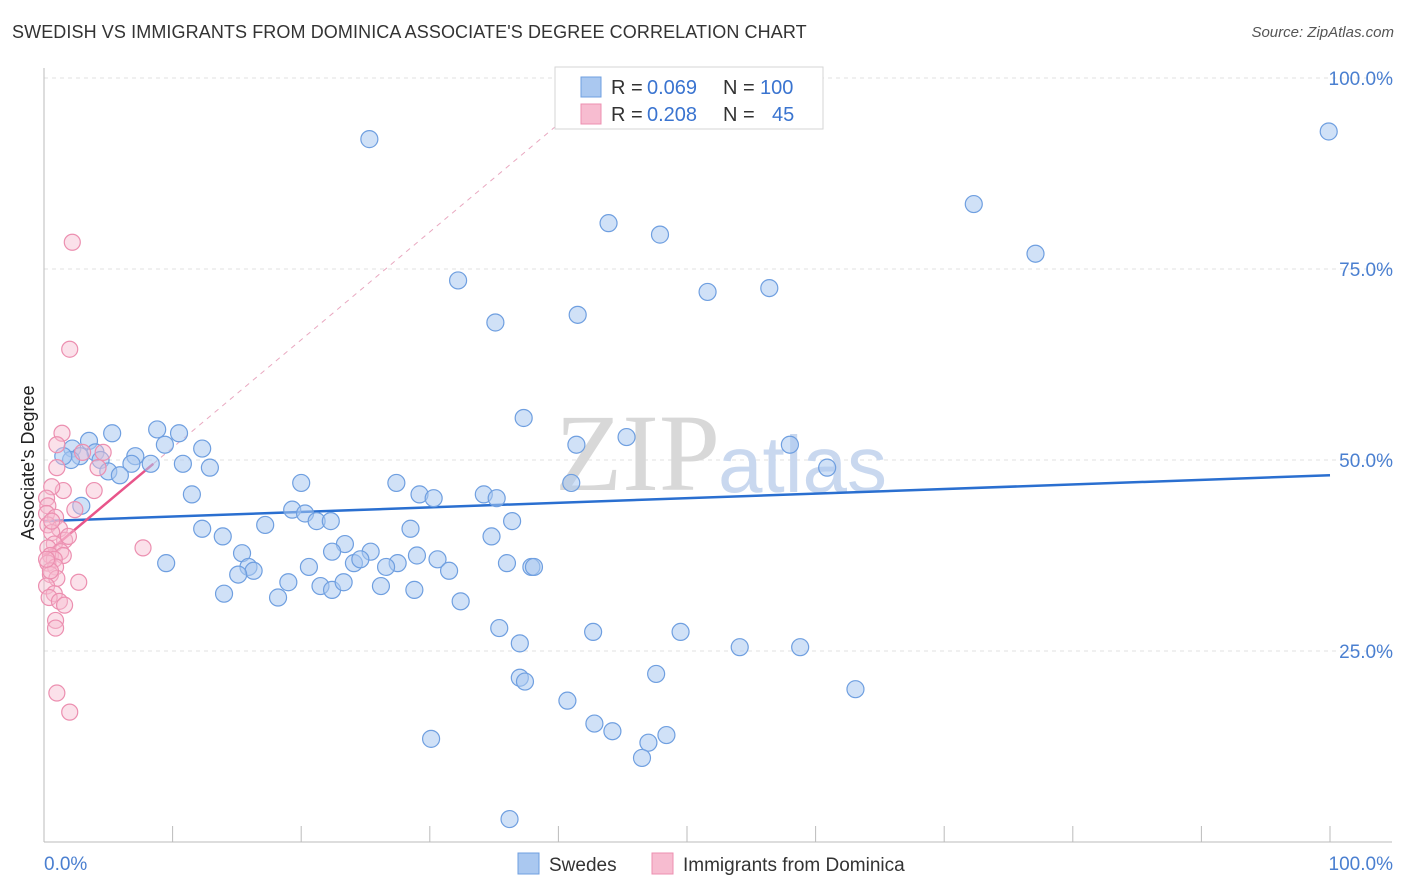  What do you see at coordinates (591, 87) in the screenshot?
I see `legend-swatch-swedes` at bounding box center [591, 87].